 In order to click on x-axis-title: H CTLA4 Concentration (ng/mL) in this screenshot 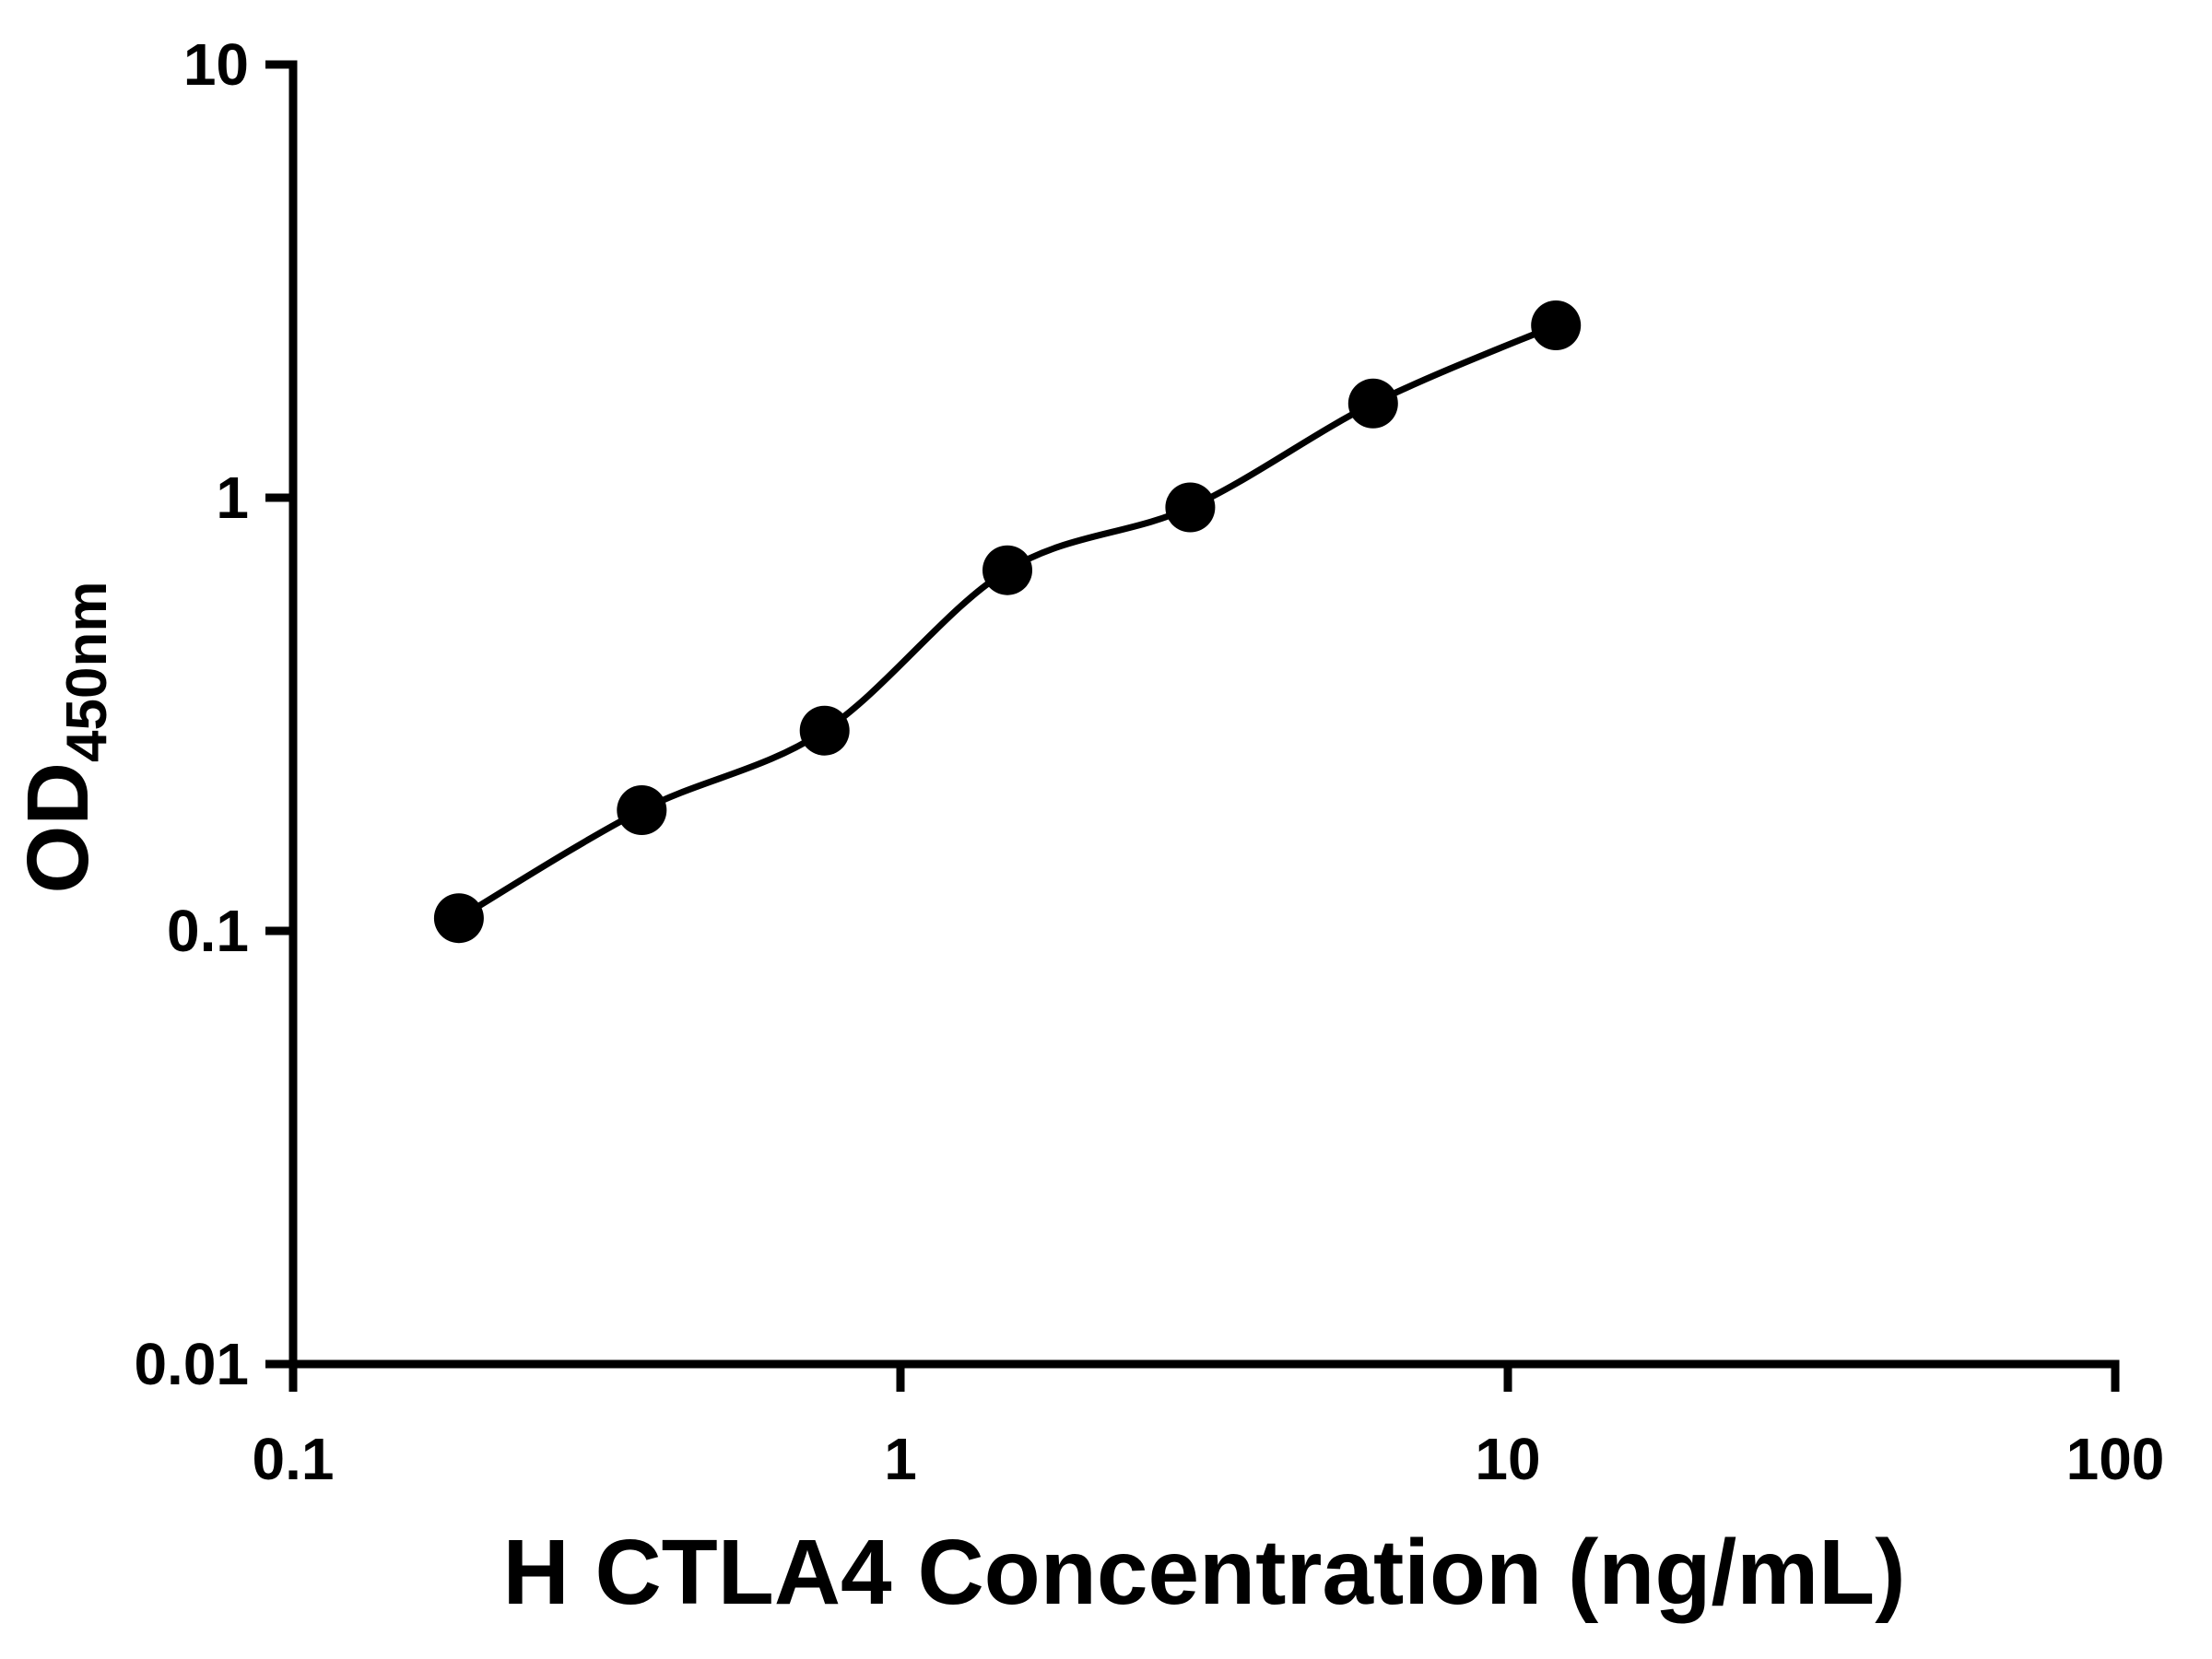, I will do `click(1203, 1572)`.